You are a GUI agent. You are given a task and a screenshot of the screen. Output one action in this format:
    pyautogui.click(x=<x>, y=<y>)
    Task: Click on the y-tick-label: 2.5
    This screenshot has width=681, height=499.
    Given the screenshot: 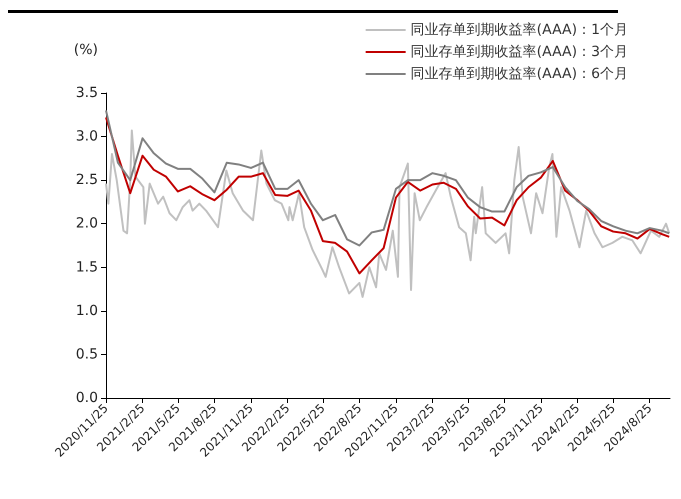 What is the action you would take?
    pyautogui.click(x=87, y=180)
    